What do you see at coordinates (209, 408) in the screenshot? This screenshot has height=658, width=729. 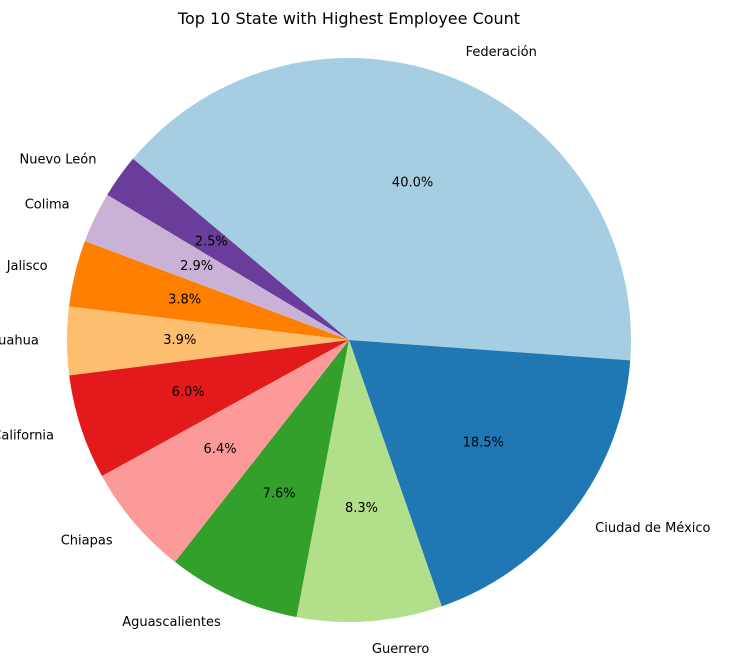 I see `pie-slice-baja-california` at bounding box center [209, 408].